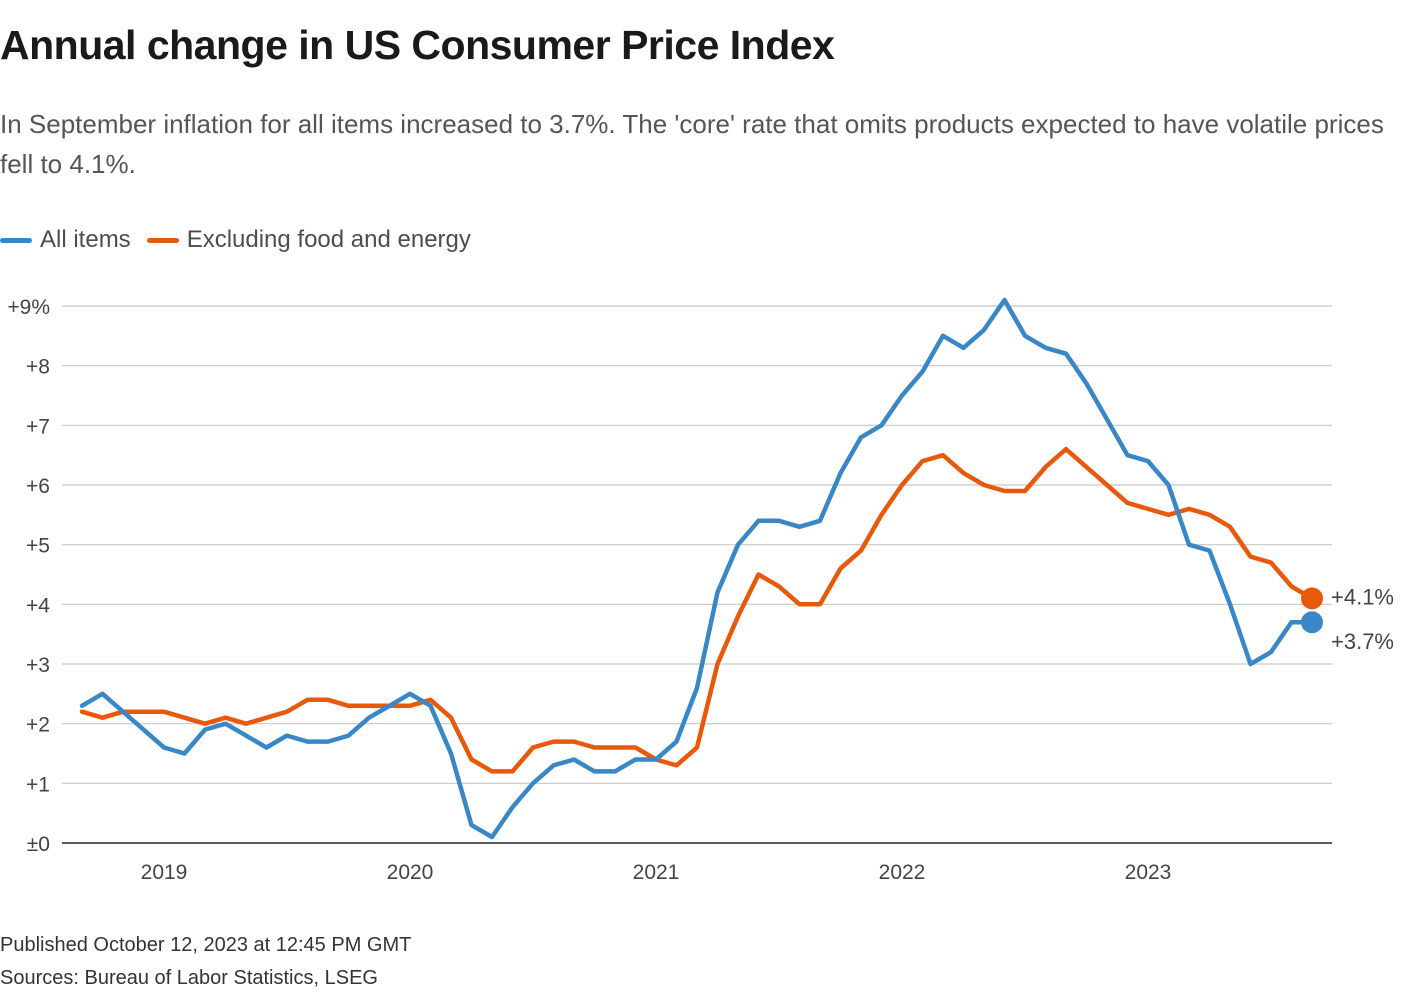  Describe the element at coordinates (38, 426) in the screenshot. I see `y-tick-label: +7` at that location.